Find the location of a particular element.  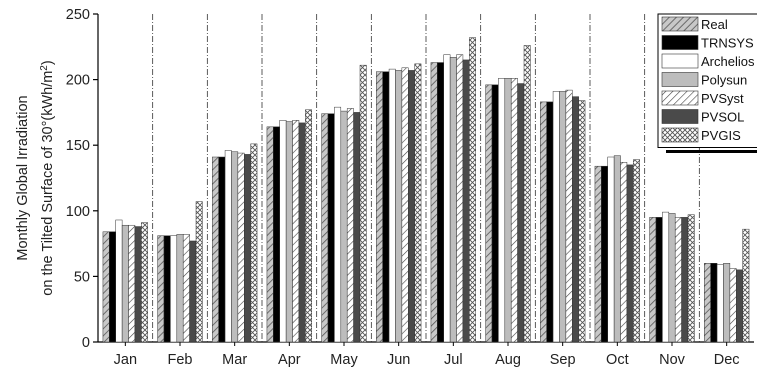

x-tick-label: Dec is located at coordinates (727, 360).